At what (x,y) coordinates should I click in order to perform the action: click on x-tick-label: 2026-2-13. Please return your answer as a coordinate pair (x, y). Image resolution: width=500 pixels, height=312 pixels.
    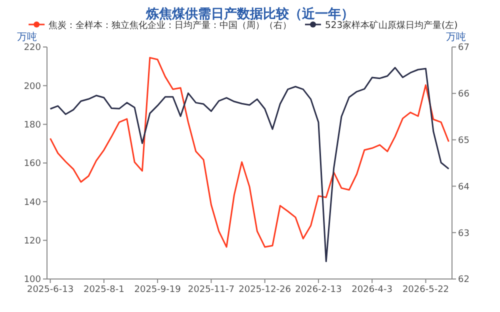
    Looking at the image, I should click on (318, 290).